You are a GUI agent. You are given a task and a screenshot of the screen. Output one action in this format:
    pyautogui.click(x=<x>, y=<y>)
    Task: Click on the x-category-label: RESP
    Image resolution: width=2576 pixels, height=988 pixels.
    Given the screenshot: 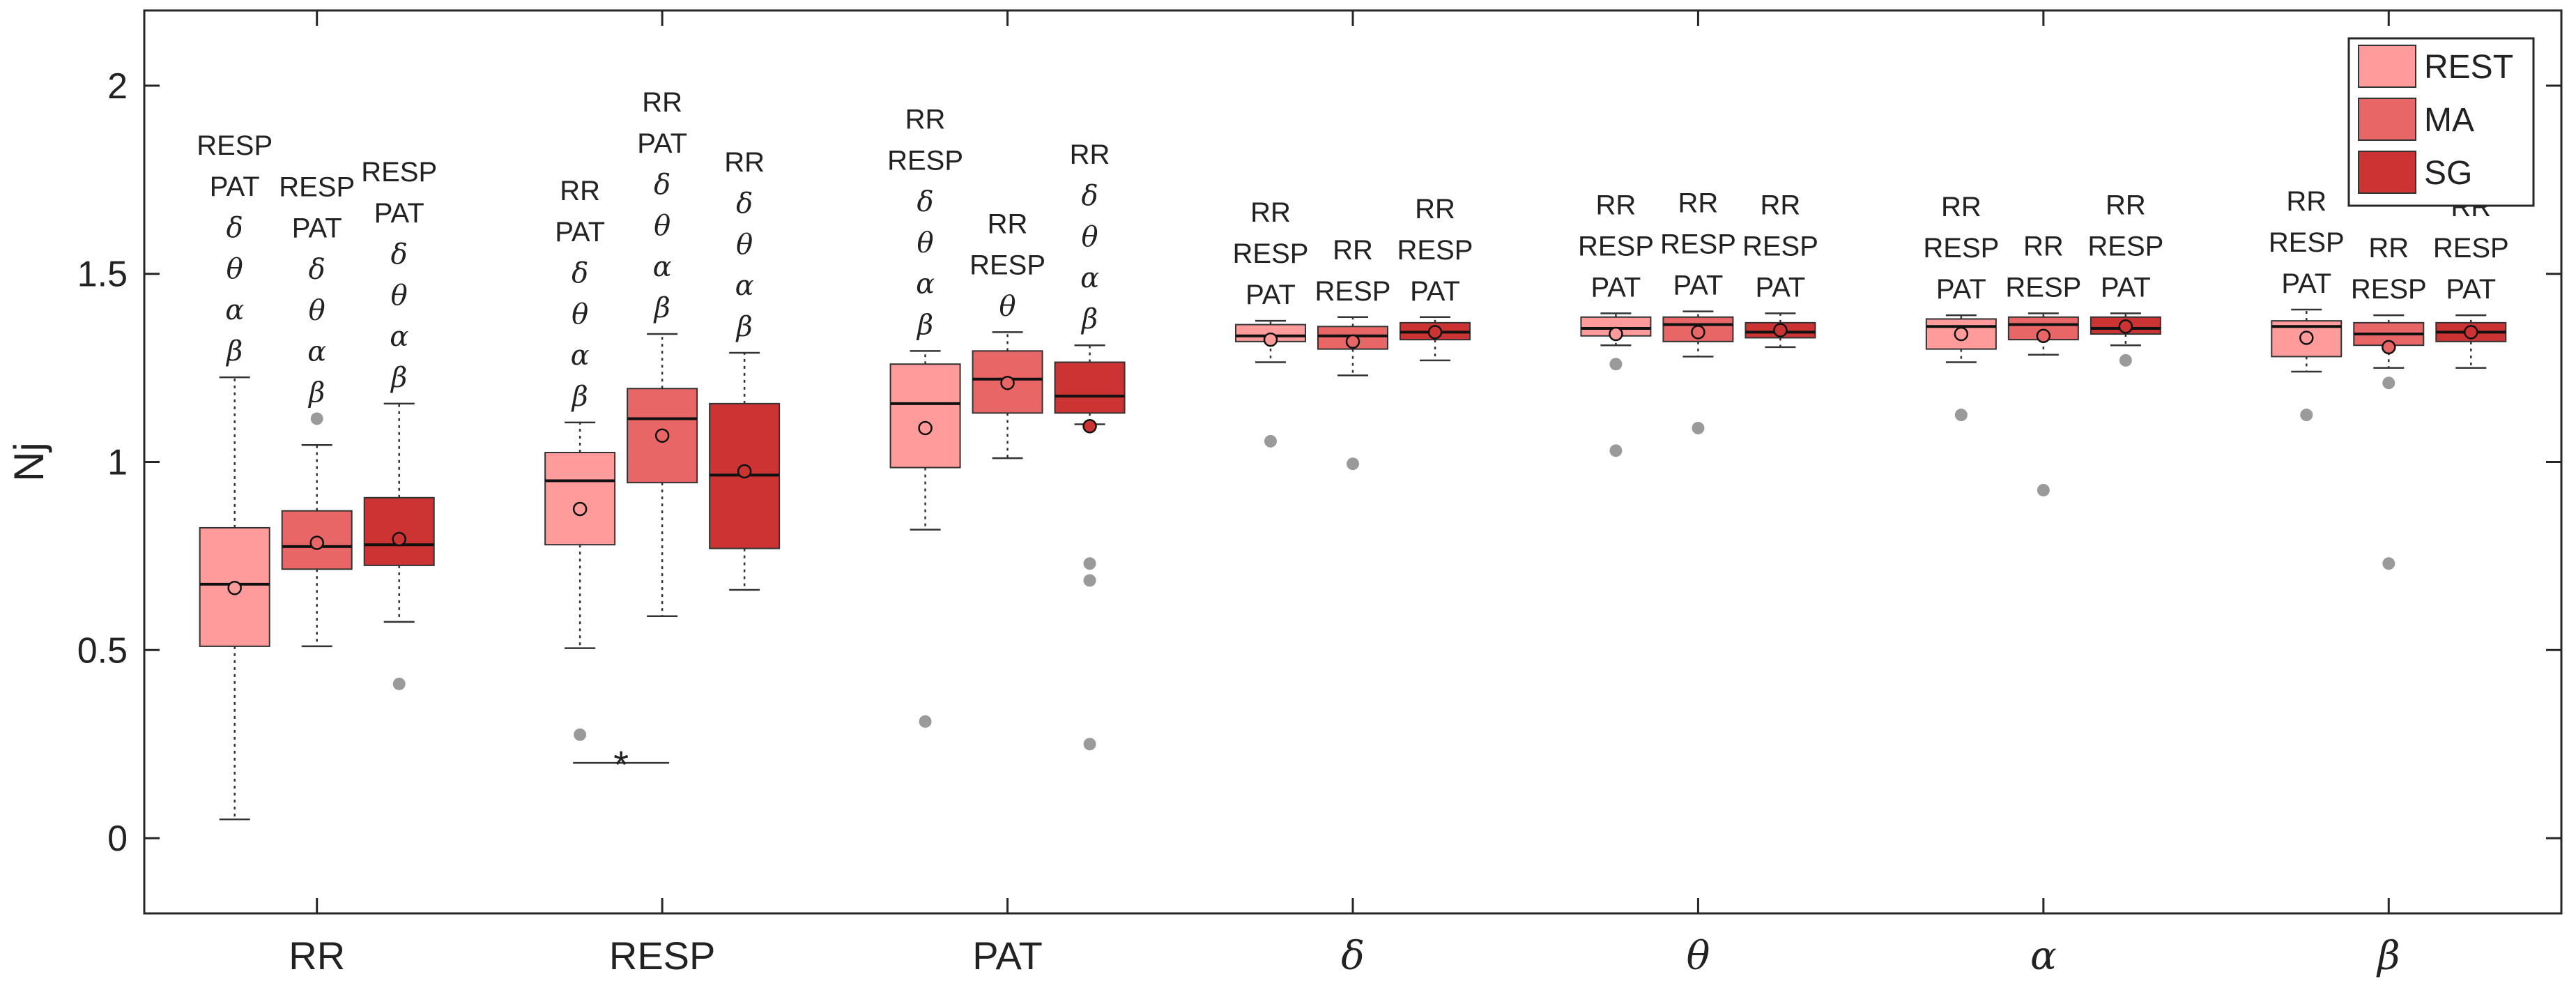 What is the action you would take?
    pyautogui.click(x=662, y=956)
    